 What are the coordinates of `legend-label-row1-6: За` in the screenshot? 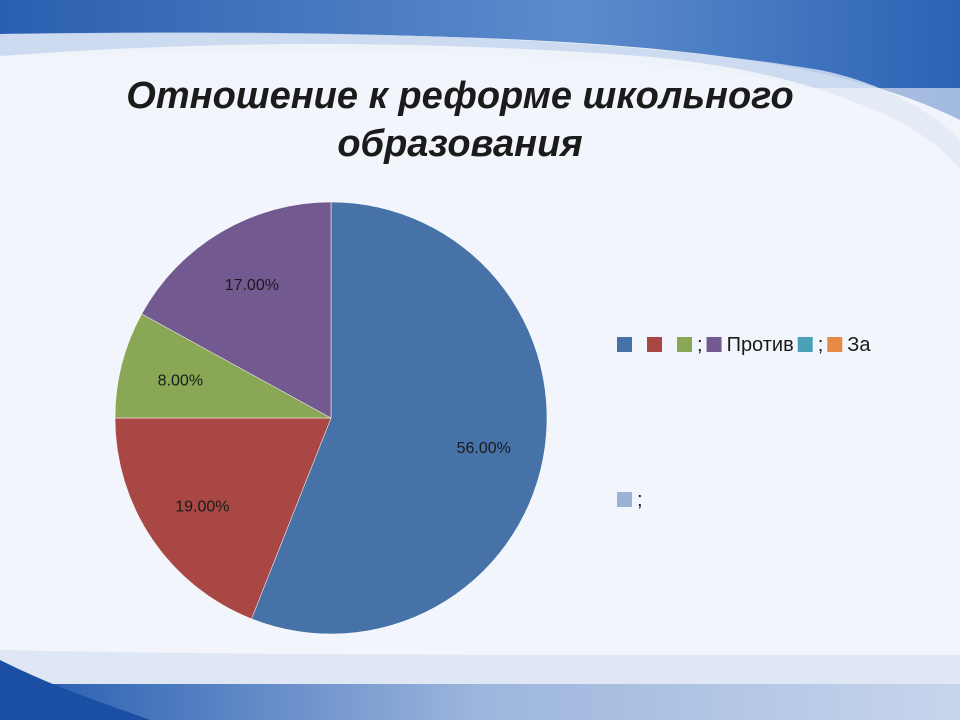 It's located at (859, 345).